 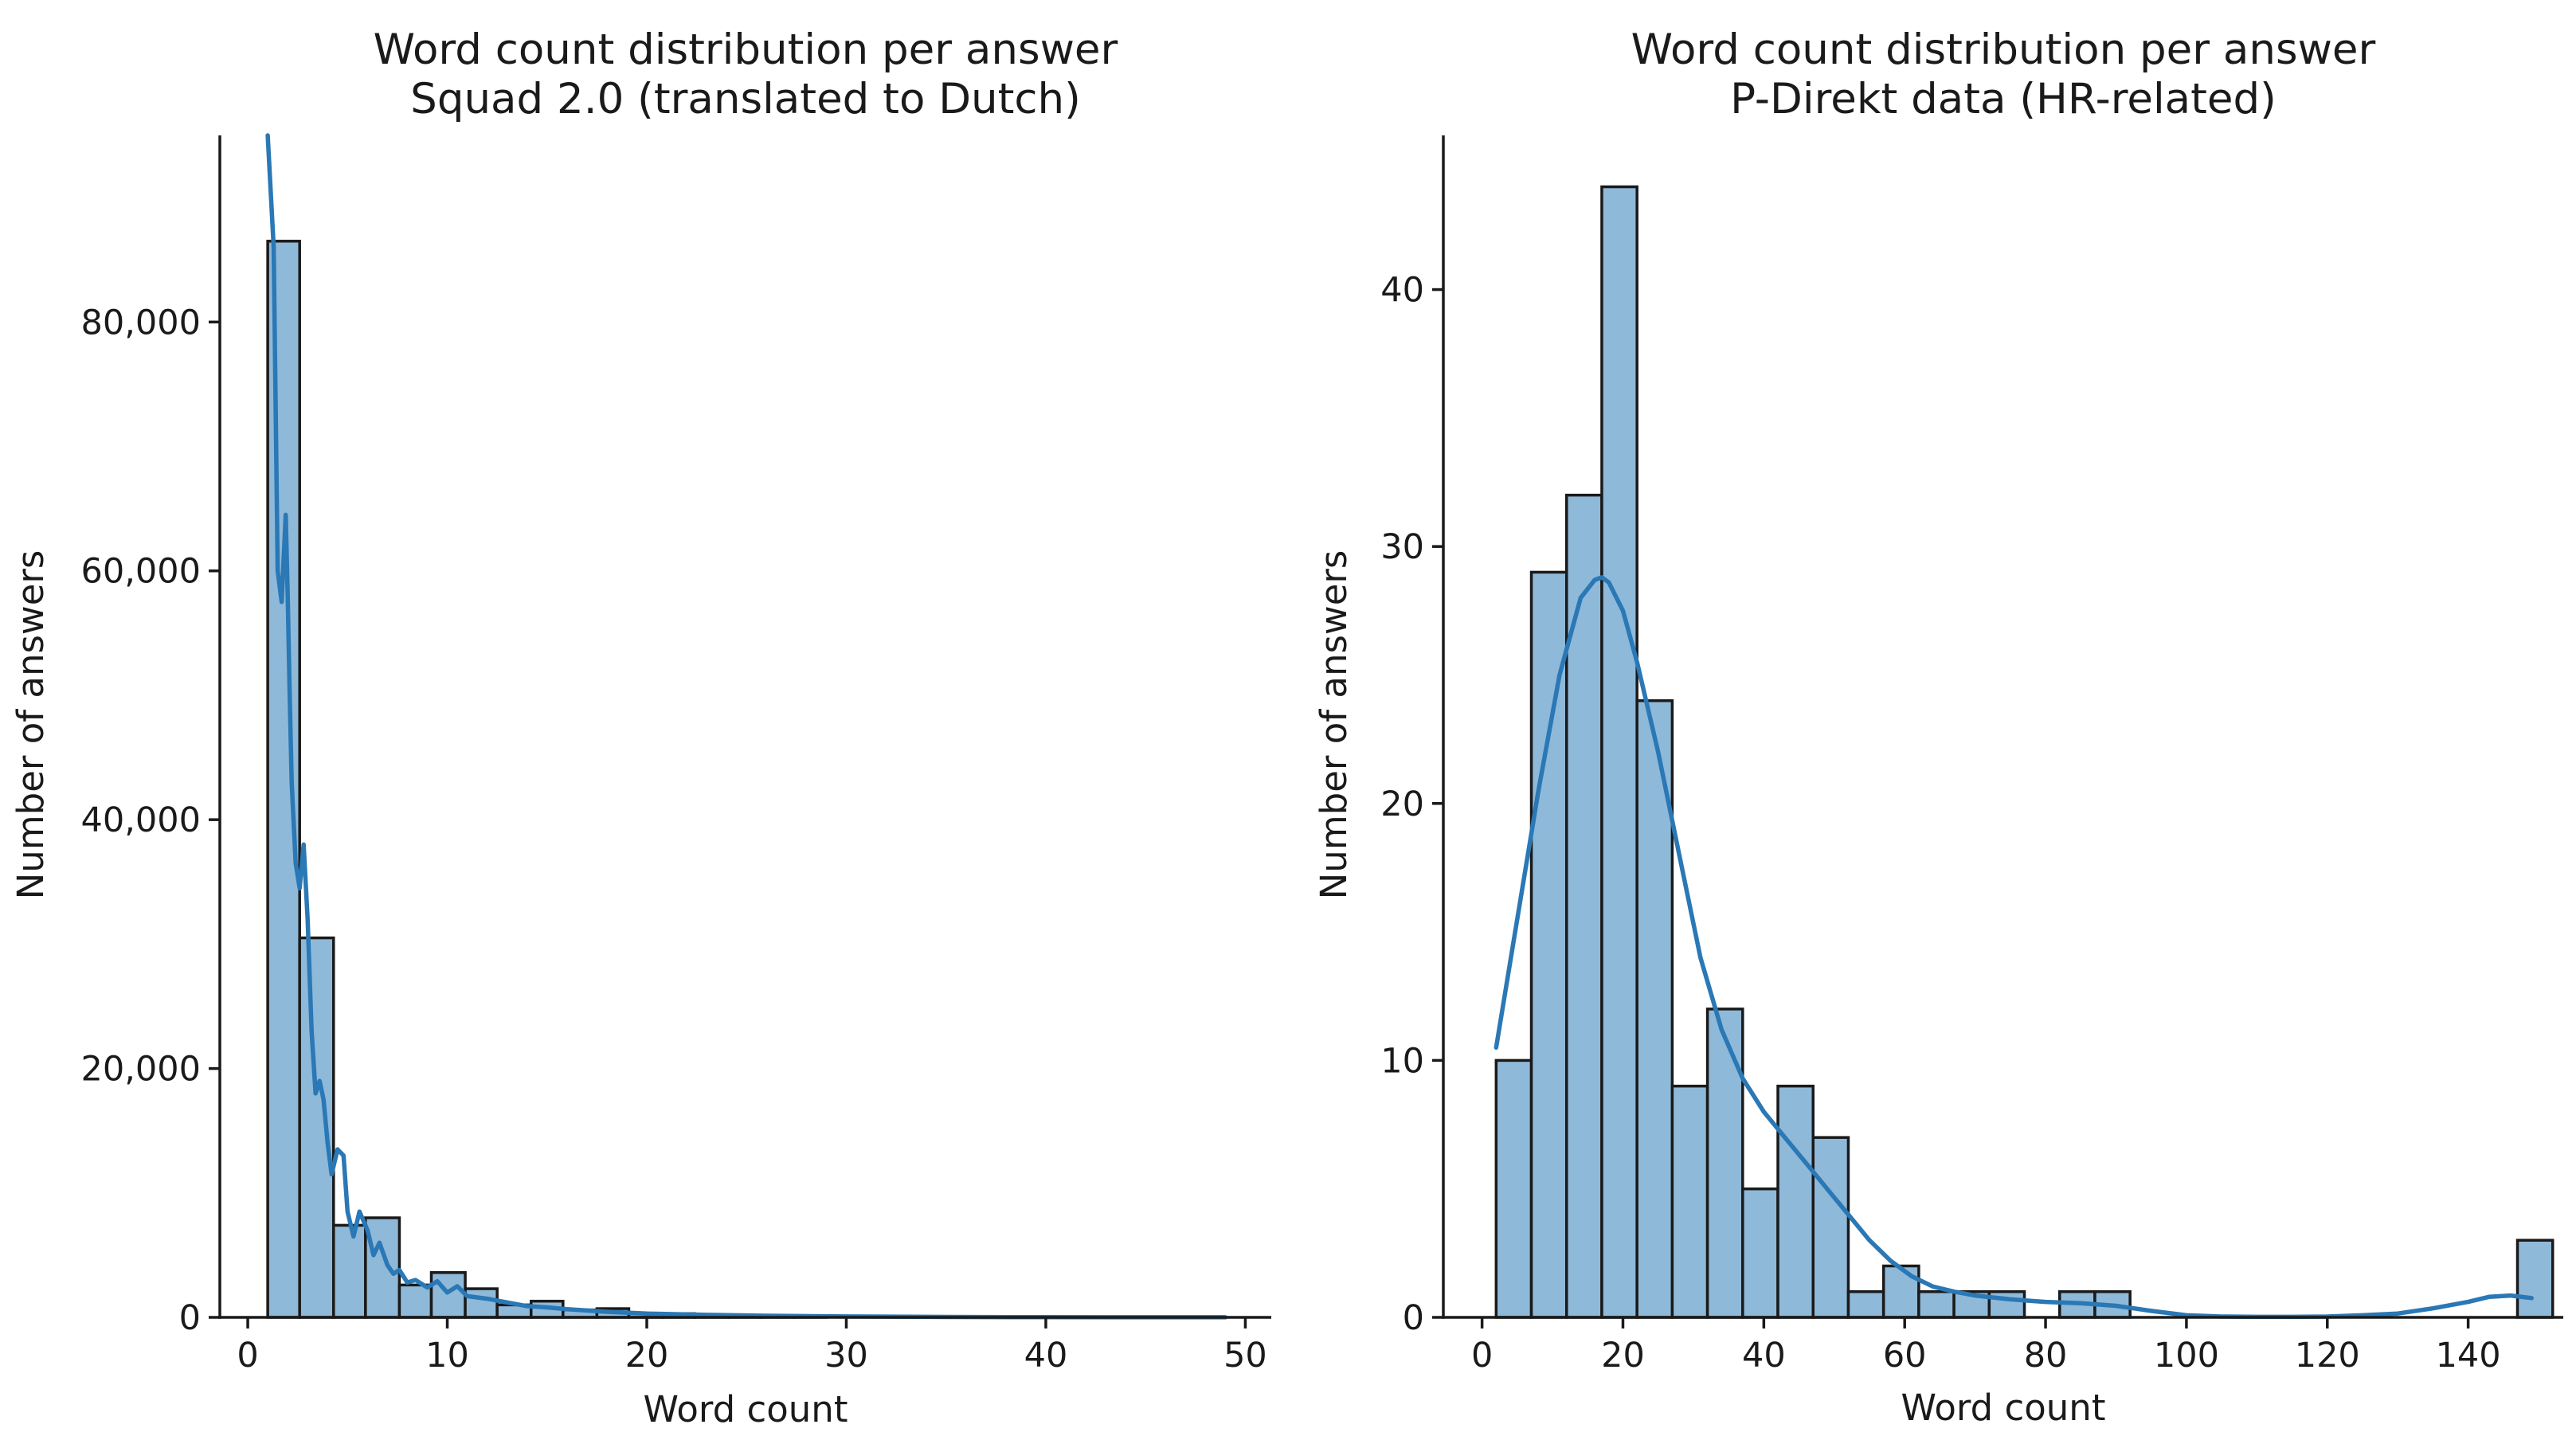 What do you see at coordinates (2003, 99) in the screenshot?
I see `chart-title-line2: P-Direkt data (HR-related)` at bounding box center [2003, 99].